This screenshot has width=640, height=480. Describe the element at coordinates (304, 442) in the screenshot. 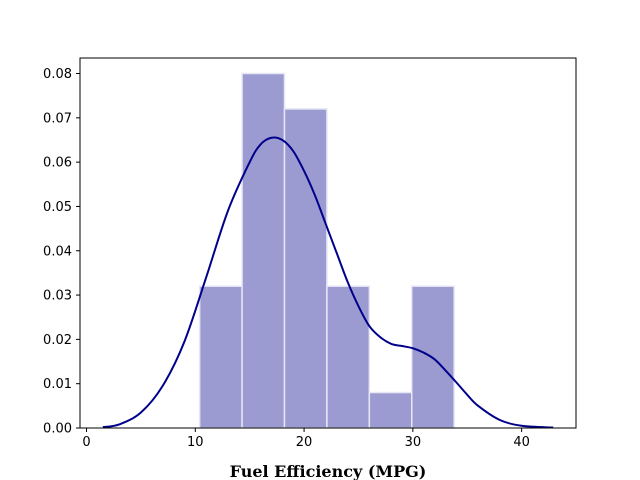

I see `x-tick-label: 20` at that location.